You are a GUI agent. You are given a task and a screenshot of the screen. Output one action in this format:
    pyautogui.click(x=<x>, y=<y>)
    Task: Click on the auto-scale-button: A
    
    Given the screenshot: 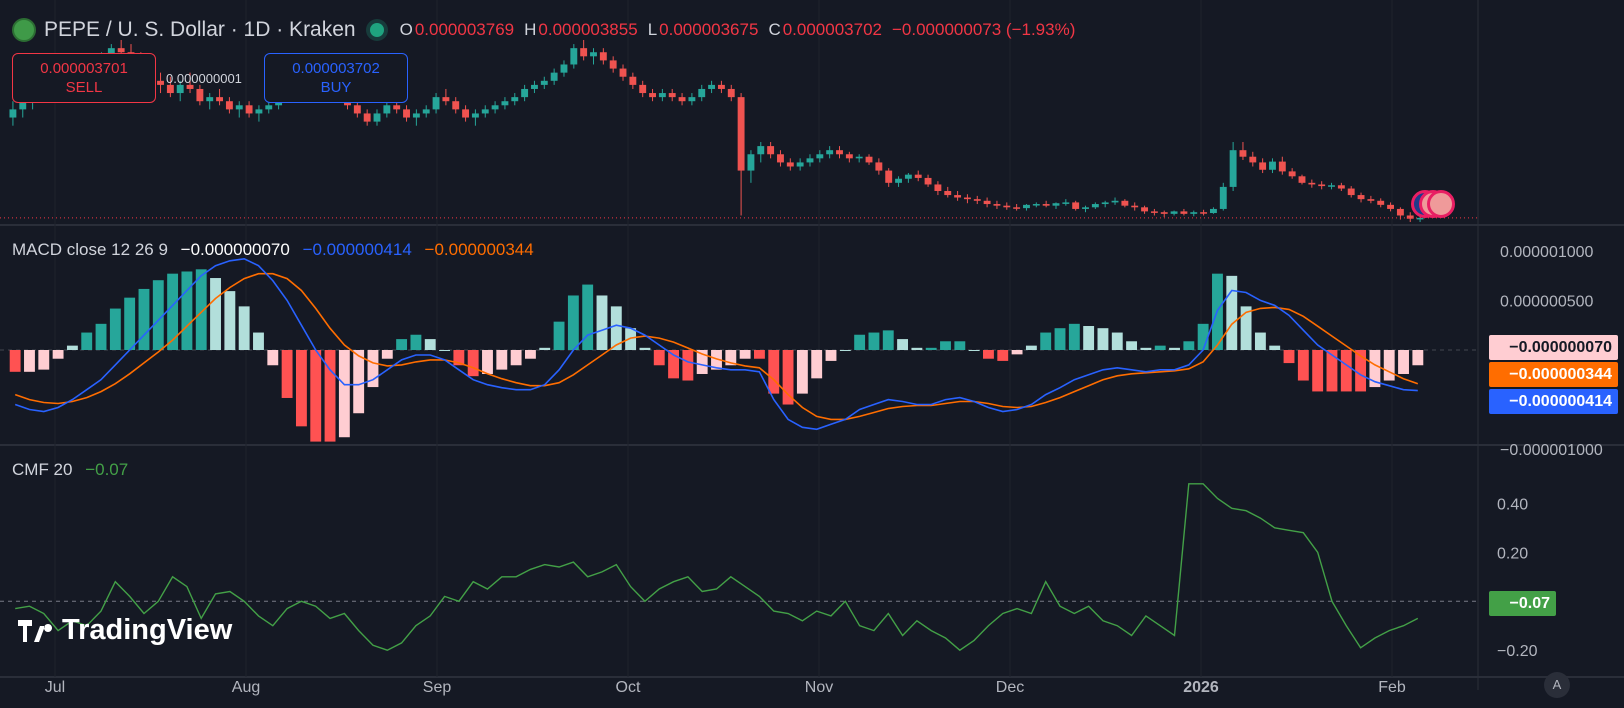 What is the action you would take?
    pyautogui.click(x=1557, y=685)
    